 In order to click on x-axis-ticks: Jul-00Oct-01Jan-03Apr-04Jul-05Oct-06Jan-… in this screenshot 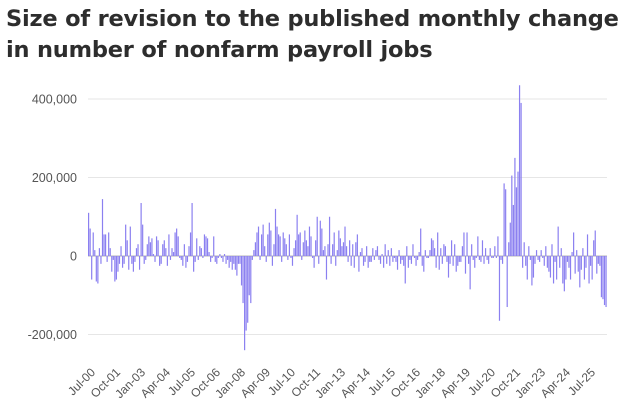, I will do `click(331, 383)`.